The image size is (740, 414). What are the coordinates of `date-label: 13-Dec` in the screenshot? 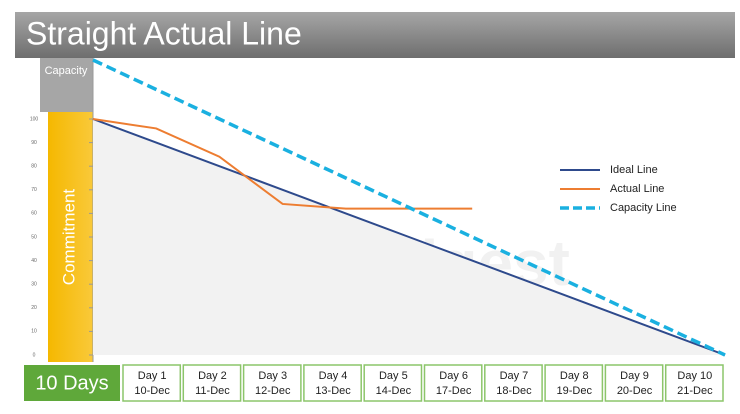 It's located at (333, 391).